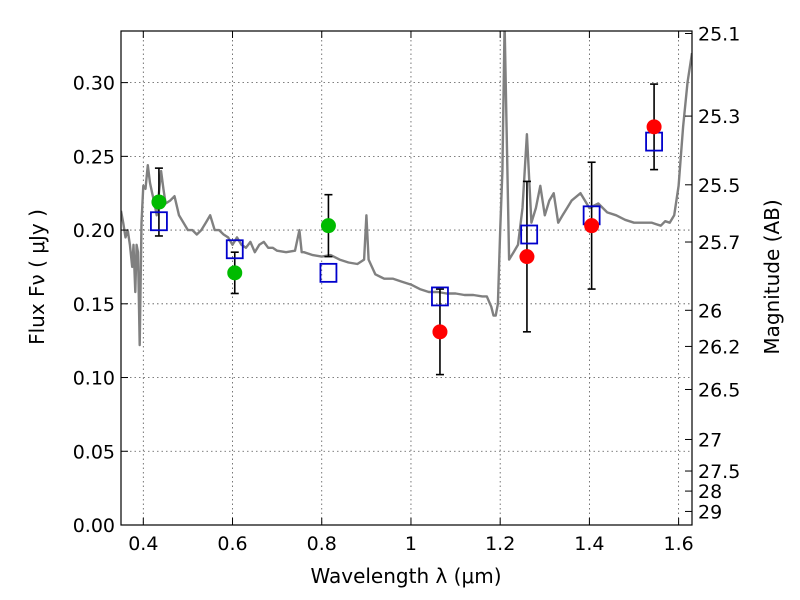 This screenshot has height=600, width=800. What do you see at coordinates (710, 311) in the screenshot?
I see `right-tick-label: 26` at bounding box center [710, 311].